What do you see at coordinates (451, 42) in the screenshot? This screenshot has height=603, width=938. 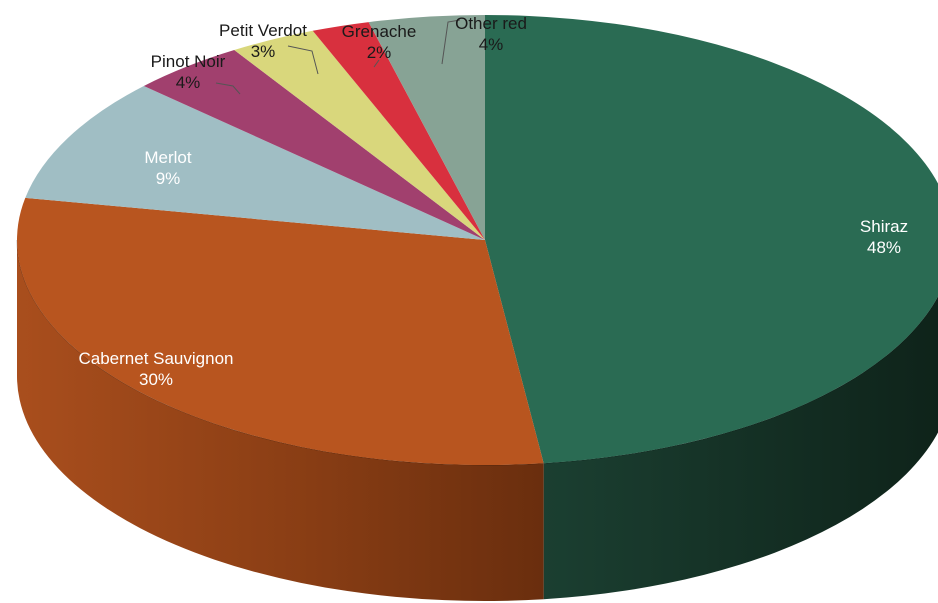 I see `leader-line-other-red` at bounding box center [451, 42].